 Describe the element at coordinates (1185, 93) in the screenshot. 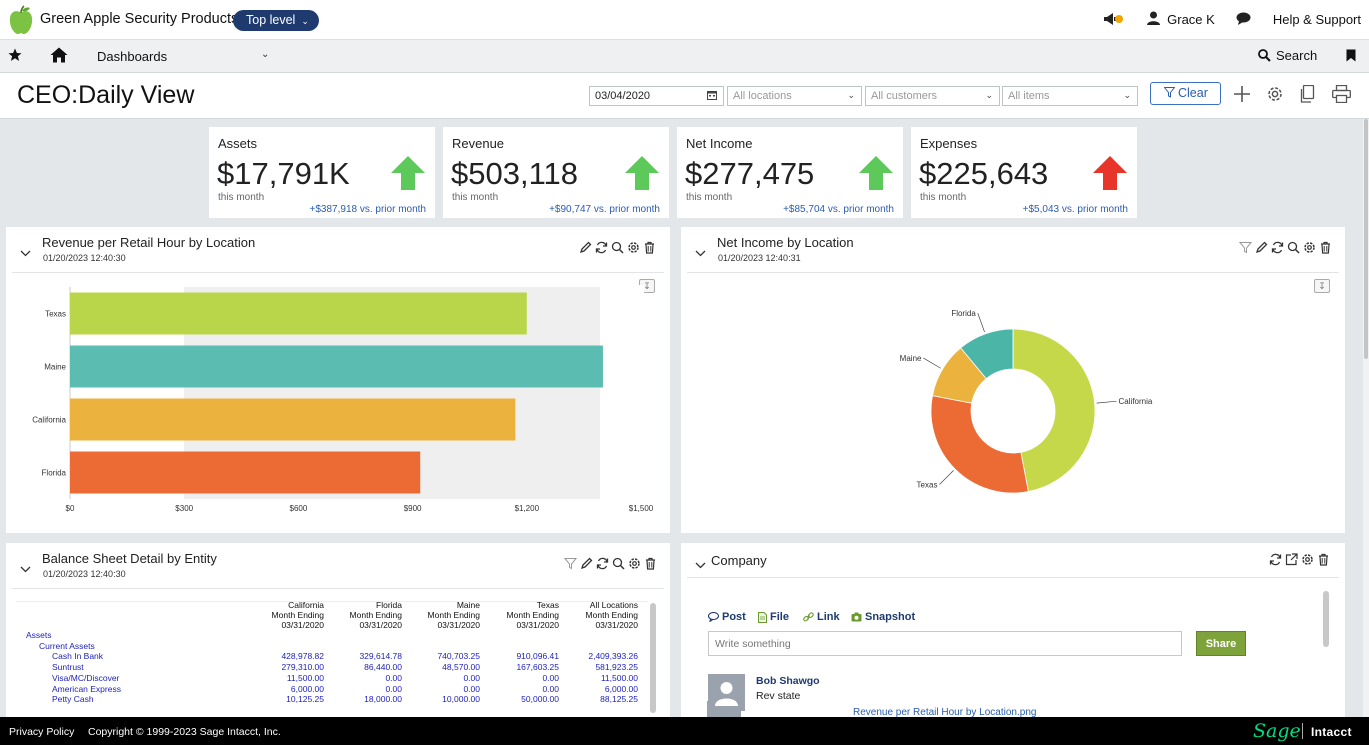

I see `clear-button: Clear` at that location.